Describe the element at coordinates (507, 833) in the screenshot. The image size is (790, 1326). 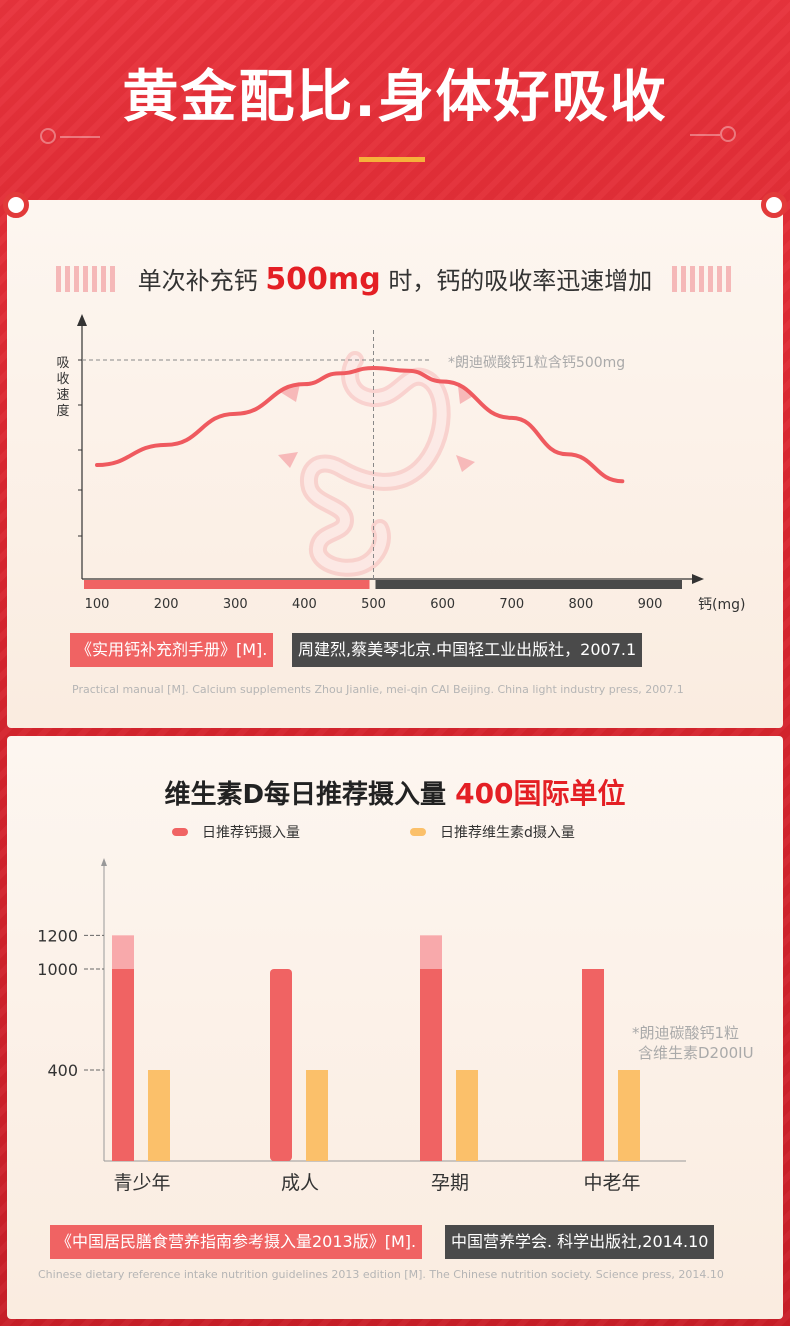
I see `legend-label-vitamin-d: 日推荐维生素d摄入量` at that location.